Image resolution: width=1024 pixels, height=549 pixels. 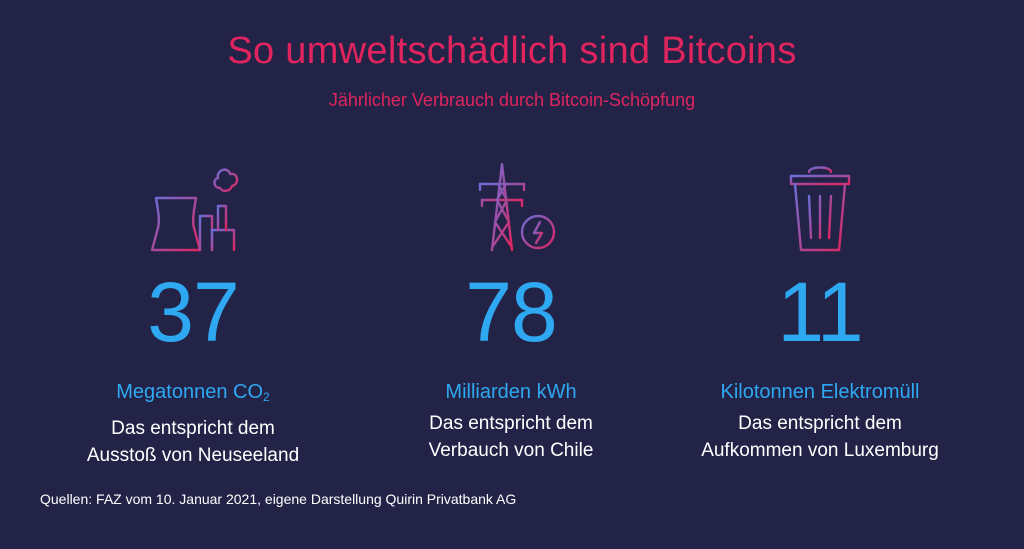 What do you see at coordinates (511, 392) in the screenshot?
I see `stat-unit: Milliarden kWh` at bounding box center [511, 392].